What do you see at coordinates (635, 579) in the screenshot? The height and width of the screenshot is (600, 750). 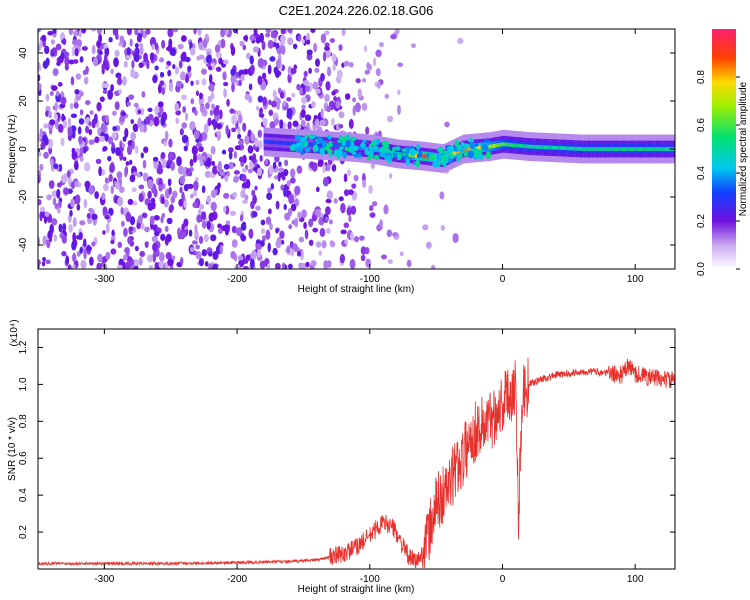 I see `x-tick-label: 100` at bounding box center [635, 579].